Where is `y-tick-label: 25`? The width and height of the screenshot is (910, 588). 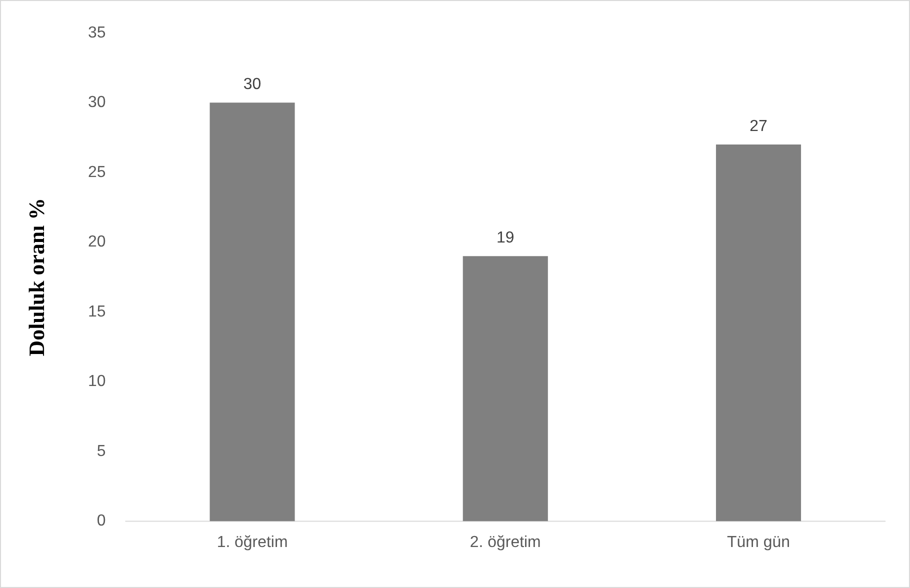
y-tick-label: 25 is located at coordinates (97, 172).